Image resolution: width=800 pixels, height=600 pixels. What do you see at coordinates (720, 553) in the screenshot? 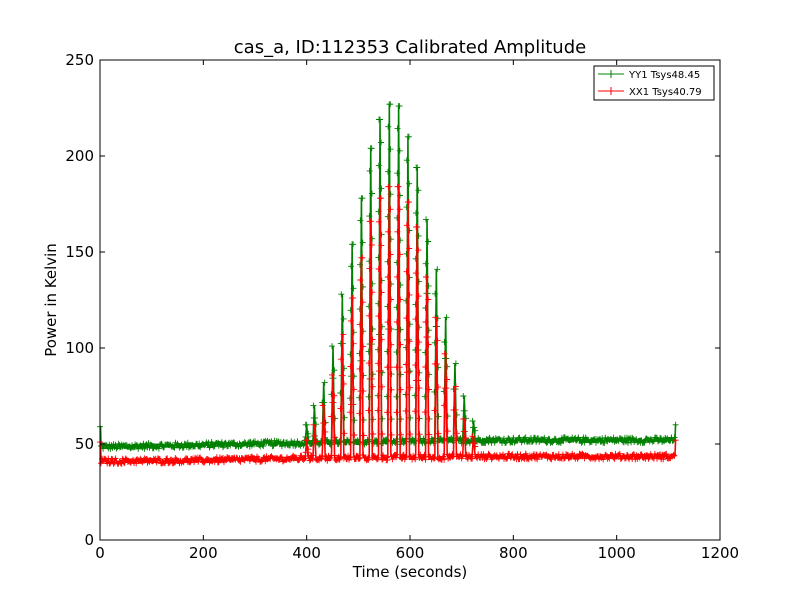
I see `x-tick-label-6: 1200` at bounding box center [720, 553].